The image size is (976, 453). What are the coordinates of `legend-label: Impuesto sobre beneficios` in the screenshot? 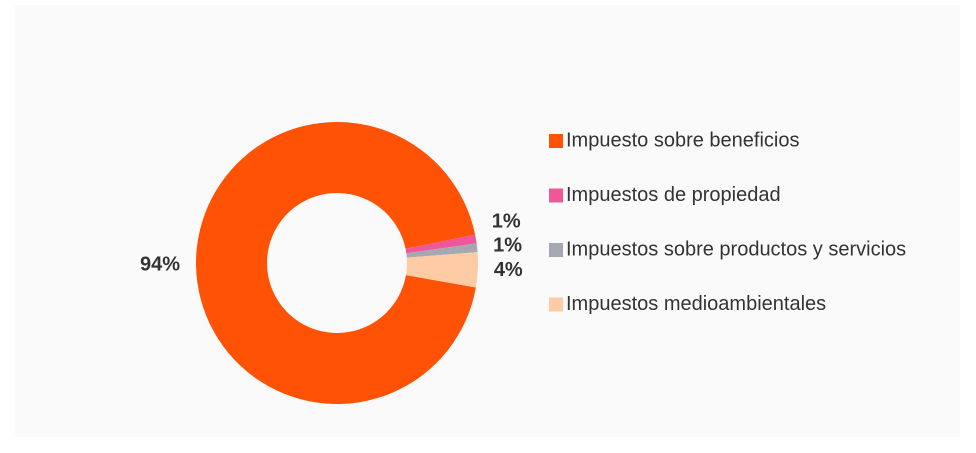 It's located at (682, 140).